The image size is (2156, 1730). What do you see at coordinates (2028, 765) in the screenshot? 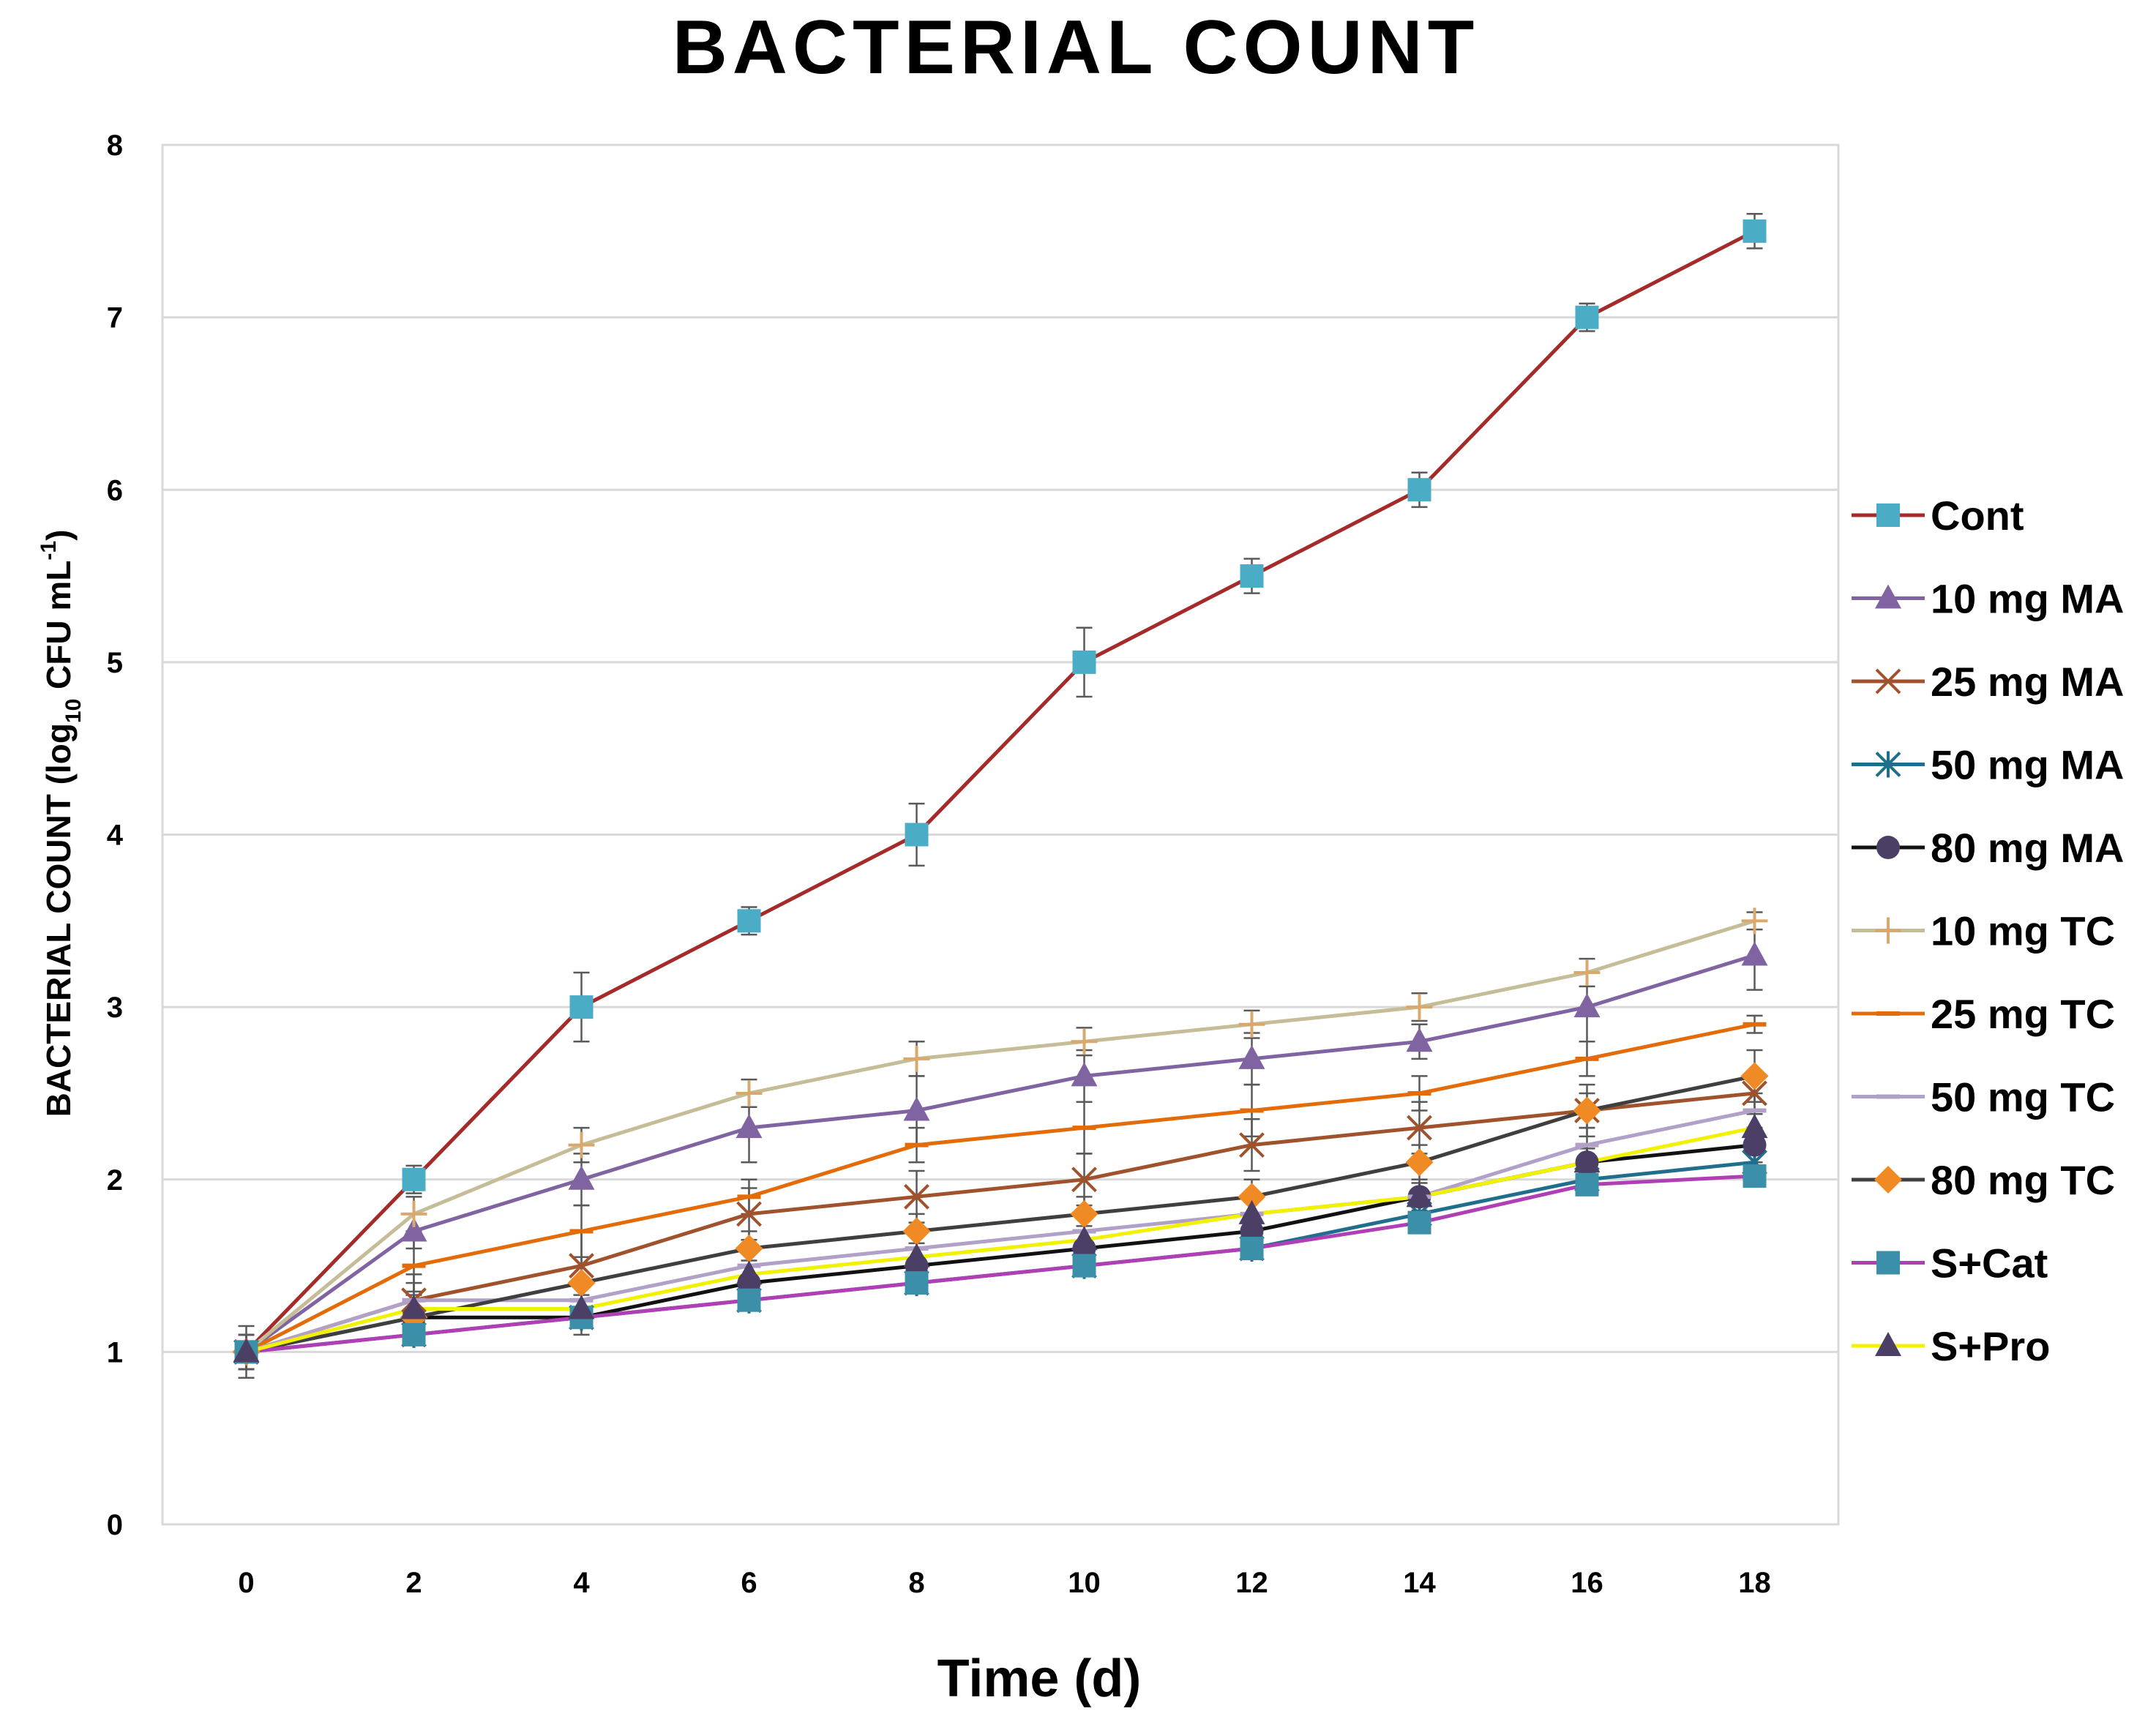
I see `legend-50-mg-ma-label: 50 mg MA` at bounding box center [2028, 765].